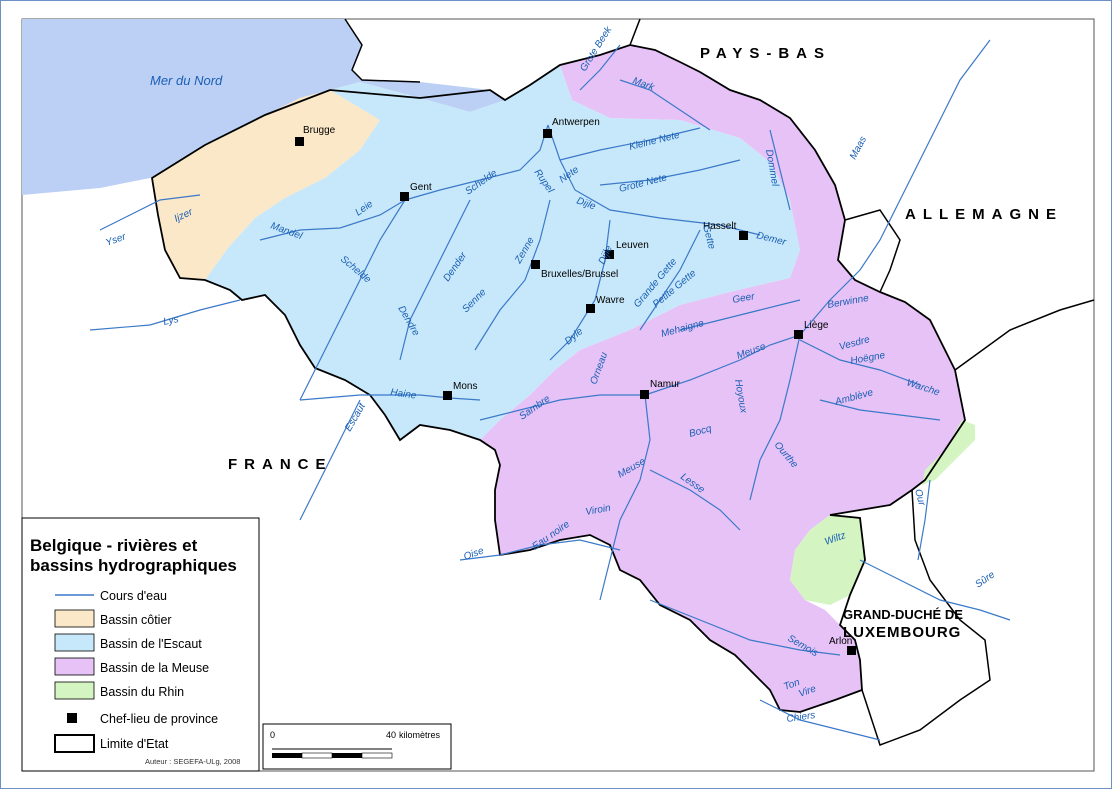 The image size is (1112, 789). What do you see at coordinates (720, 226) in the screenshot?
I see `label-hasselt: Hasselt` at bounding box center [720, 226].